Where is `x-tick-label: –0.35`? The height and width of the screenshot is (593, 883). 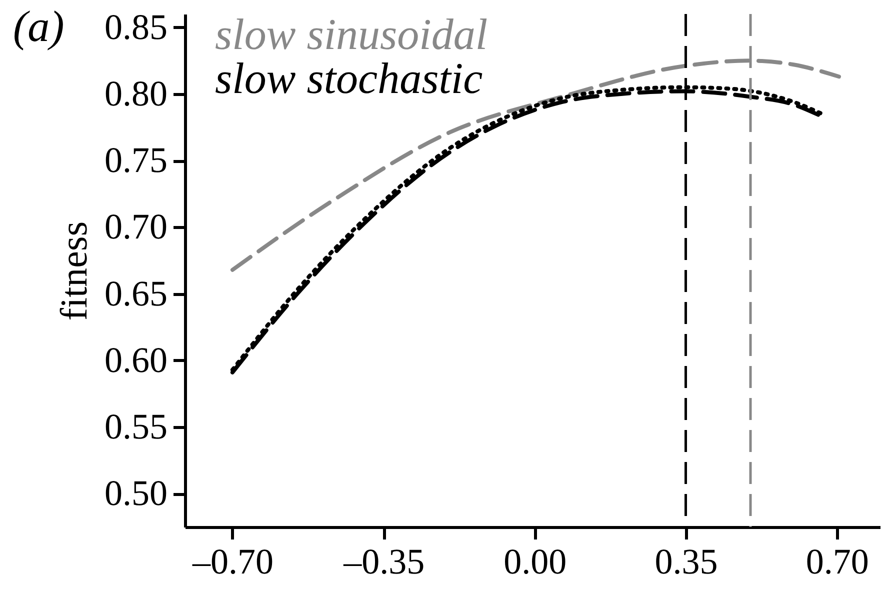
x-tick-label: –0.35 is located at coordinates (383, 562).